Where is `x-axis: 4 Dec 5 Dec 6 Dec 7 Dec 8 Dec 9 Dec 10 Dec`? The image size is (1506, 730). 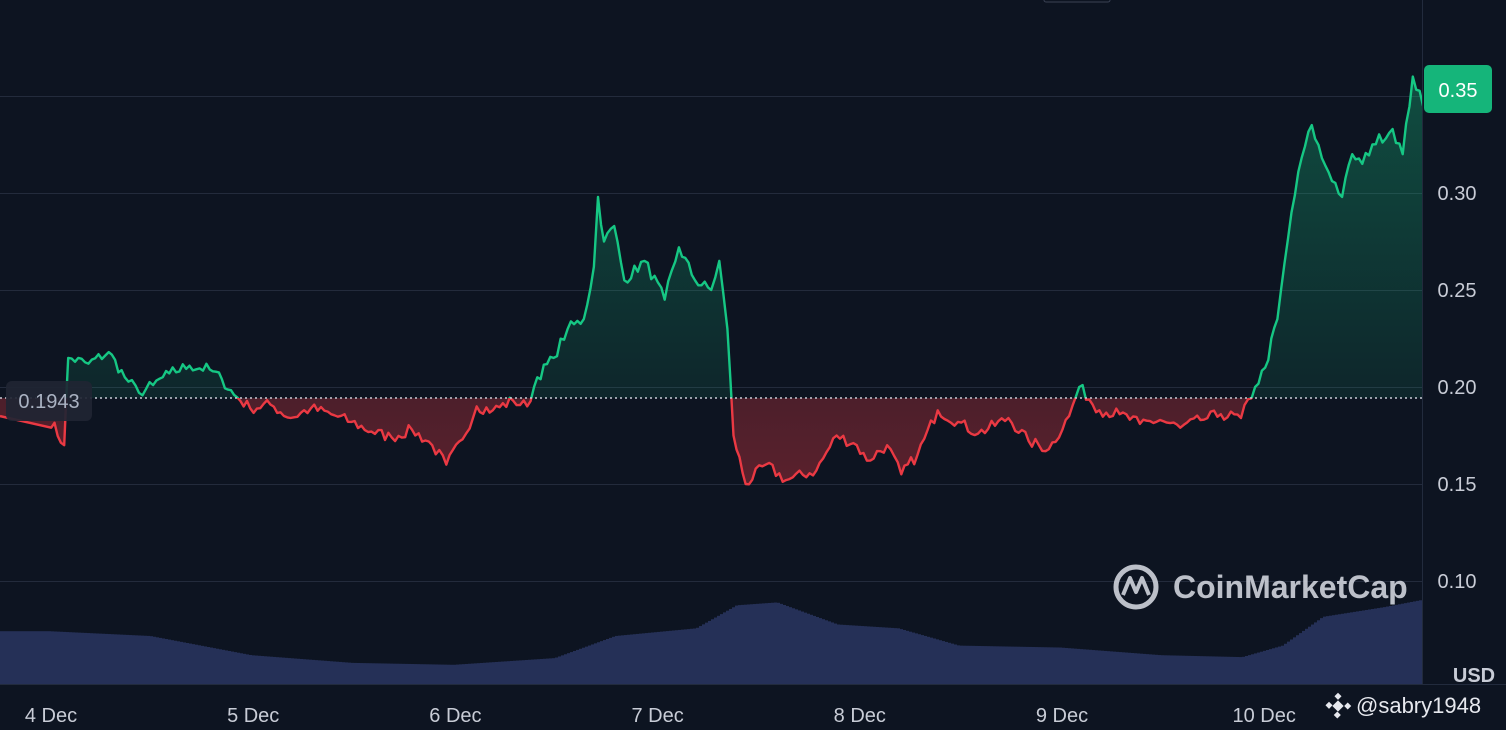
x-axis: 4 Dec 5 Dec 6 Dec 7 Dec 8 Dec 9 Dec 10 Dec is located at coordinates (660, 716).